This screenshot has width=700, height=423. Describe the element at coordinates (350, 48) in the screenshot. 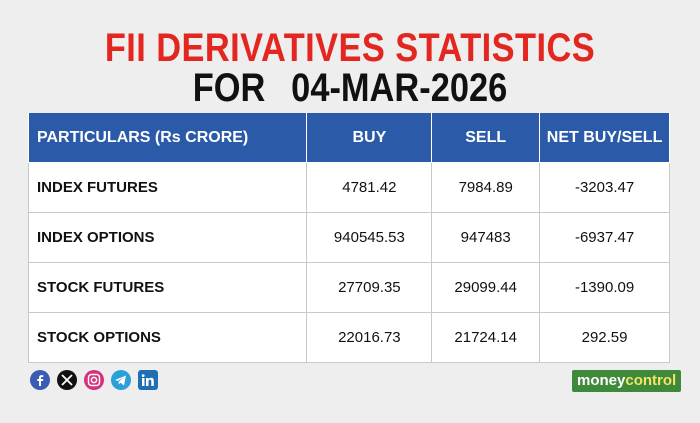

I see `title: FII DERIVATIVES STATISTICS` at that location.